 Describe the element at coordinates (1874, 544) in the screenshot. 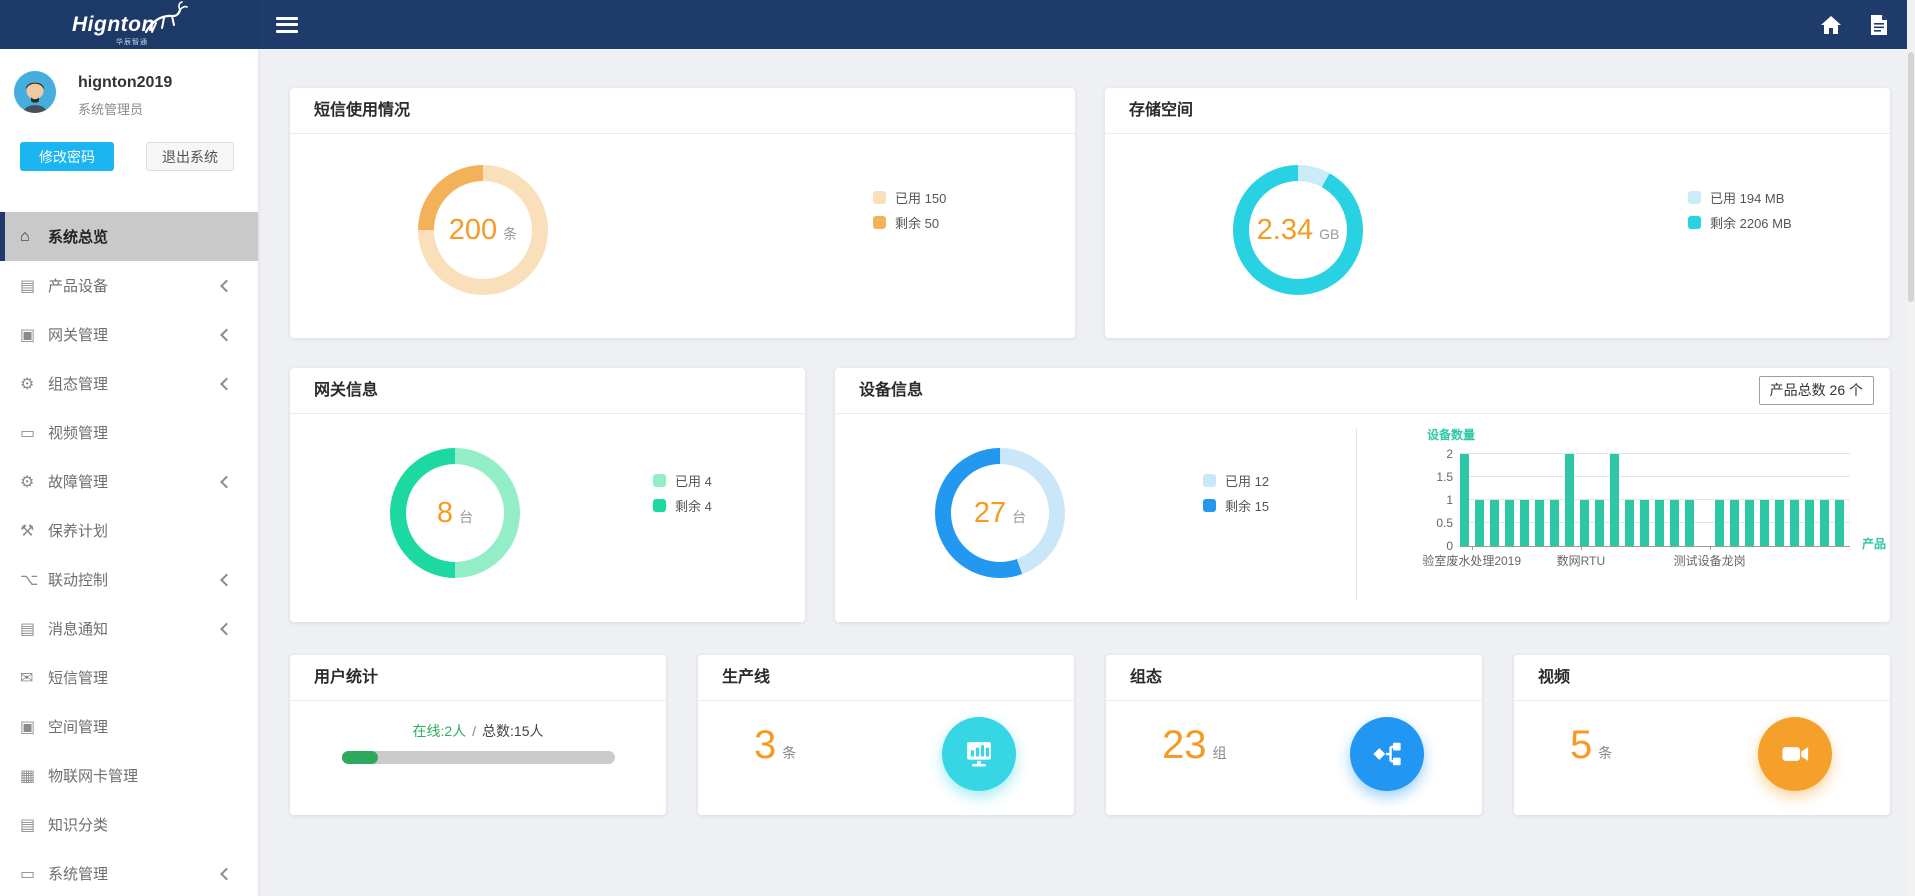

I see `bar-chart-x-label: 产品` at that location.